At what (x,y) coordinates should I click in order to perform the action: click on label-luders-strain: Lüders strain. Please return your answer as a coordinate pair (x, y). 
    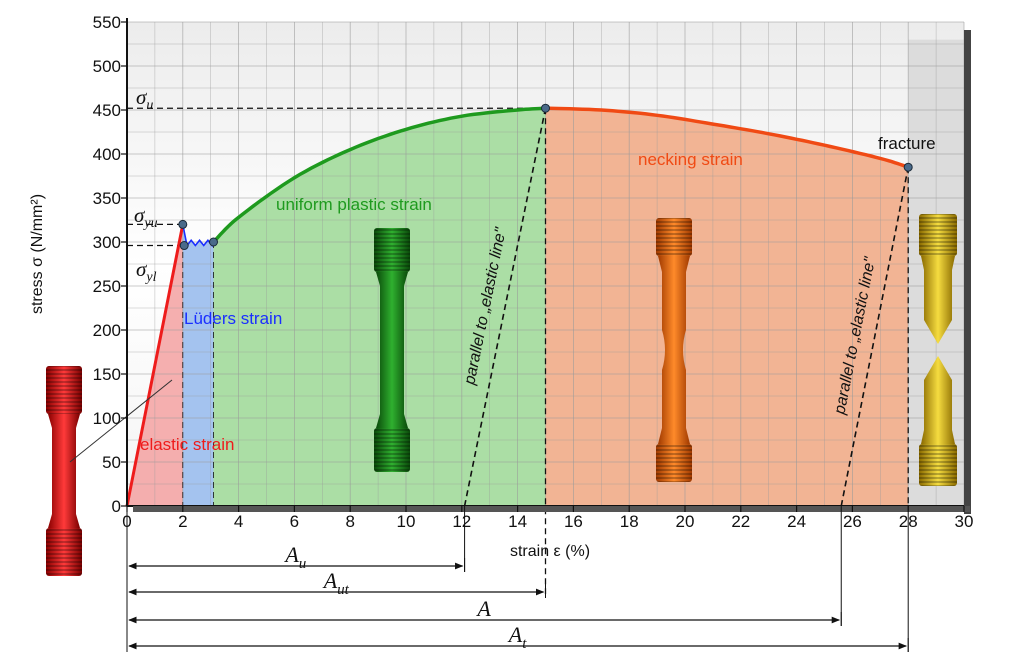
    Looking at the image, I should click on (233, 318).